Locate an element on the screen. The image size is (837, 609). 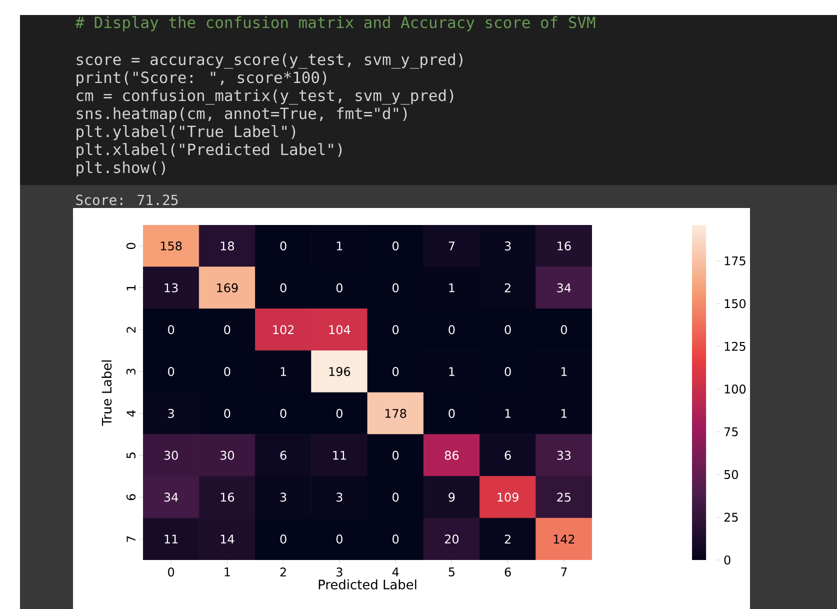
data-label: 109 is located at coordinates (508, 497).